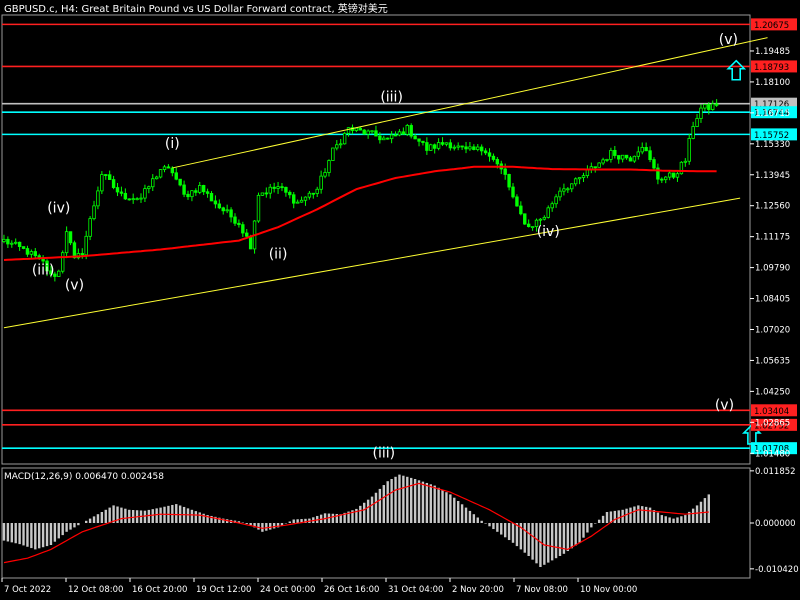 Image resolution: width=800 pixels, height=600 pixels. What do you see at coordinates (58, 209) in the screenshot?
I see `wave-label: (iv)` at bounding box center [58, 209].